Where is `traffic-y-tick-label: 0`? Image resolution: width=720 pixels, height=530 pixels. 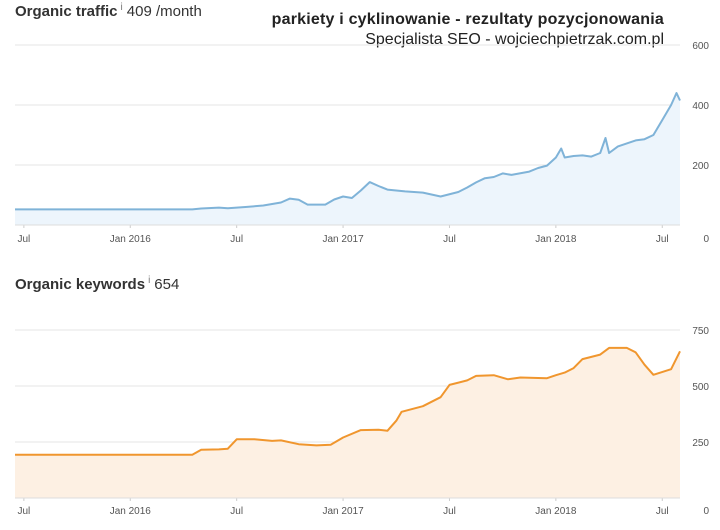
traffic-y-tick-label: 0 is located at coordinates (706, 239).